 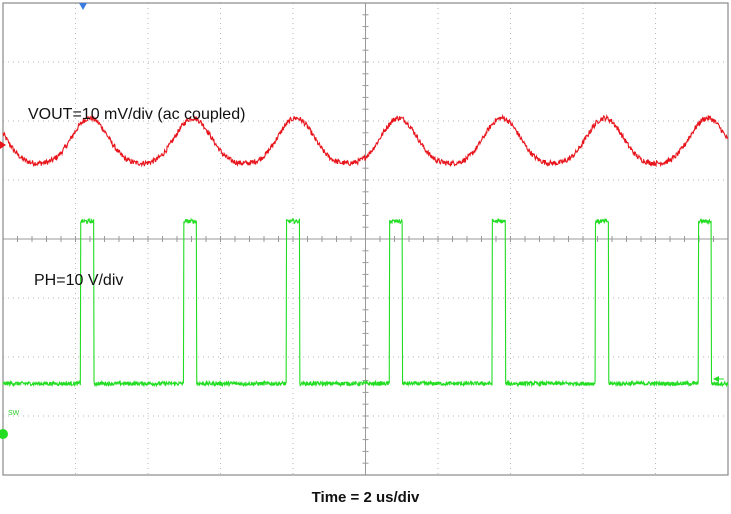 I want to click on sw-channel-tag: SW, so click(x=14, y=413).